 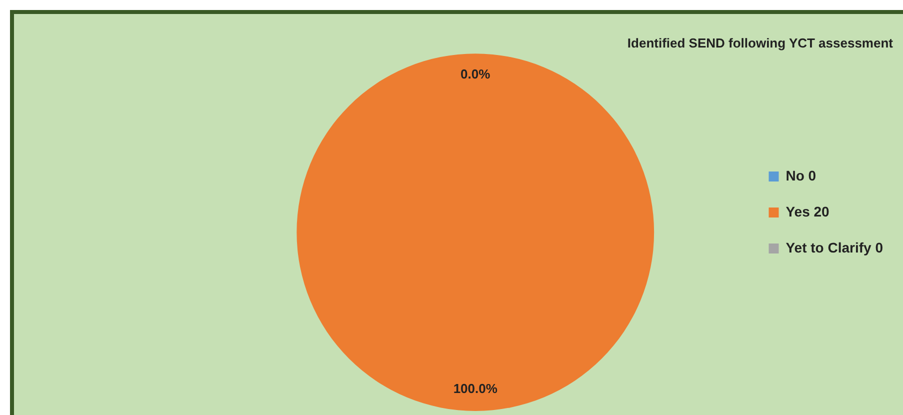 I want to click on legend-label: Yes 20, so click(x=808, y=211).